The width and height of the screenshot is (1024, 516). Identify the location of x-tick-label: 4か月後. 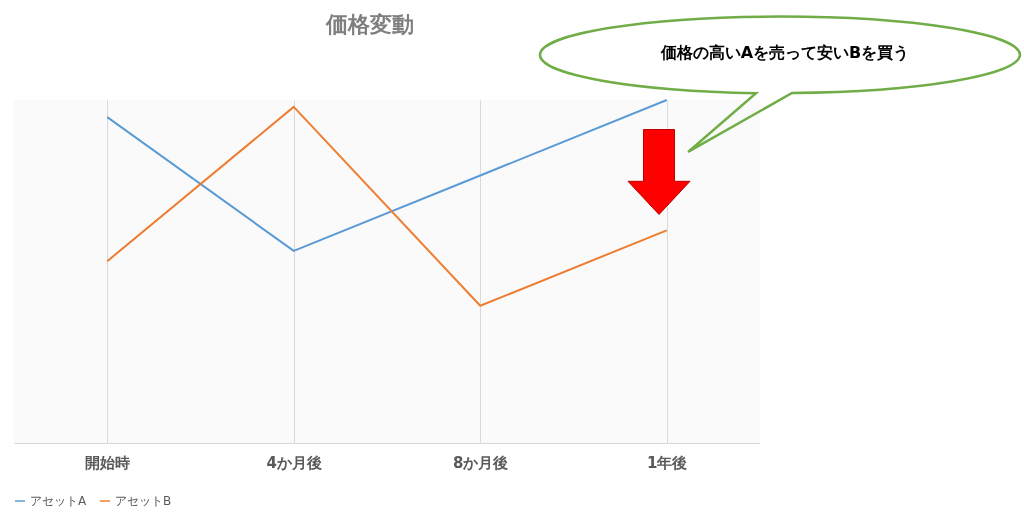
(294, 462).